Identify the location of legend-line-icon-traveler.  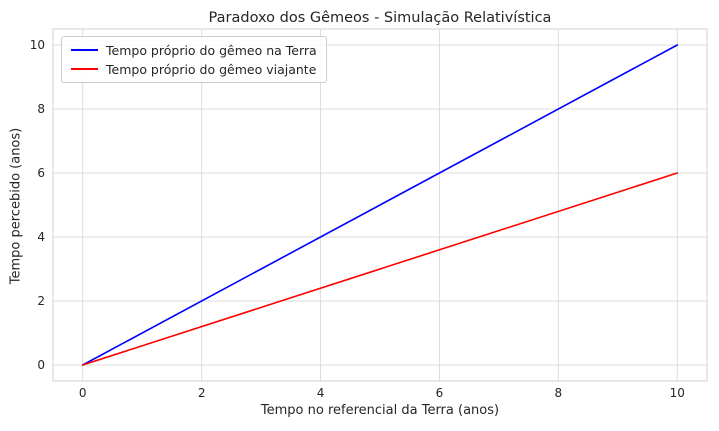
(84, 69).